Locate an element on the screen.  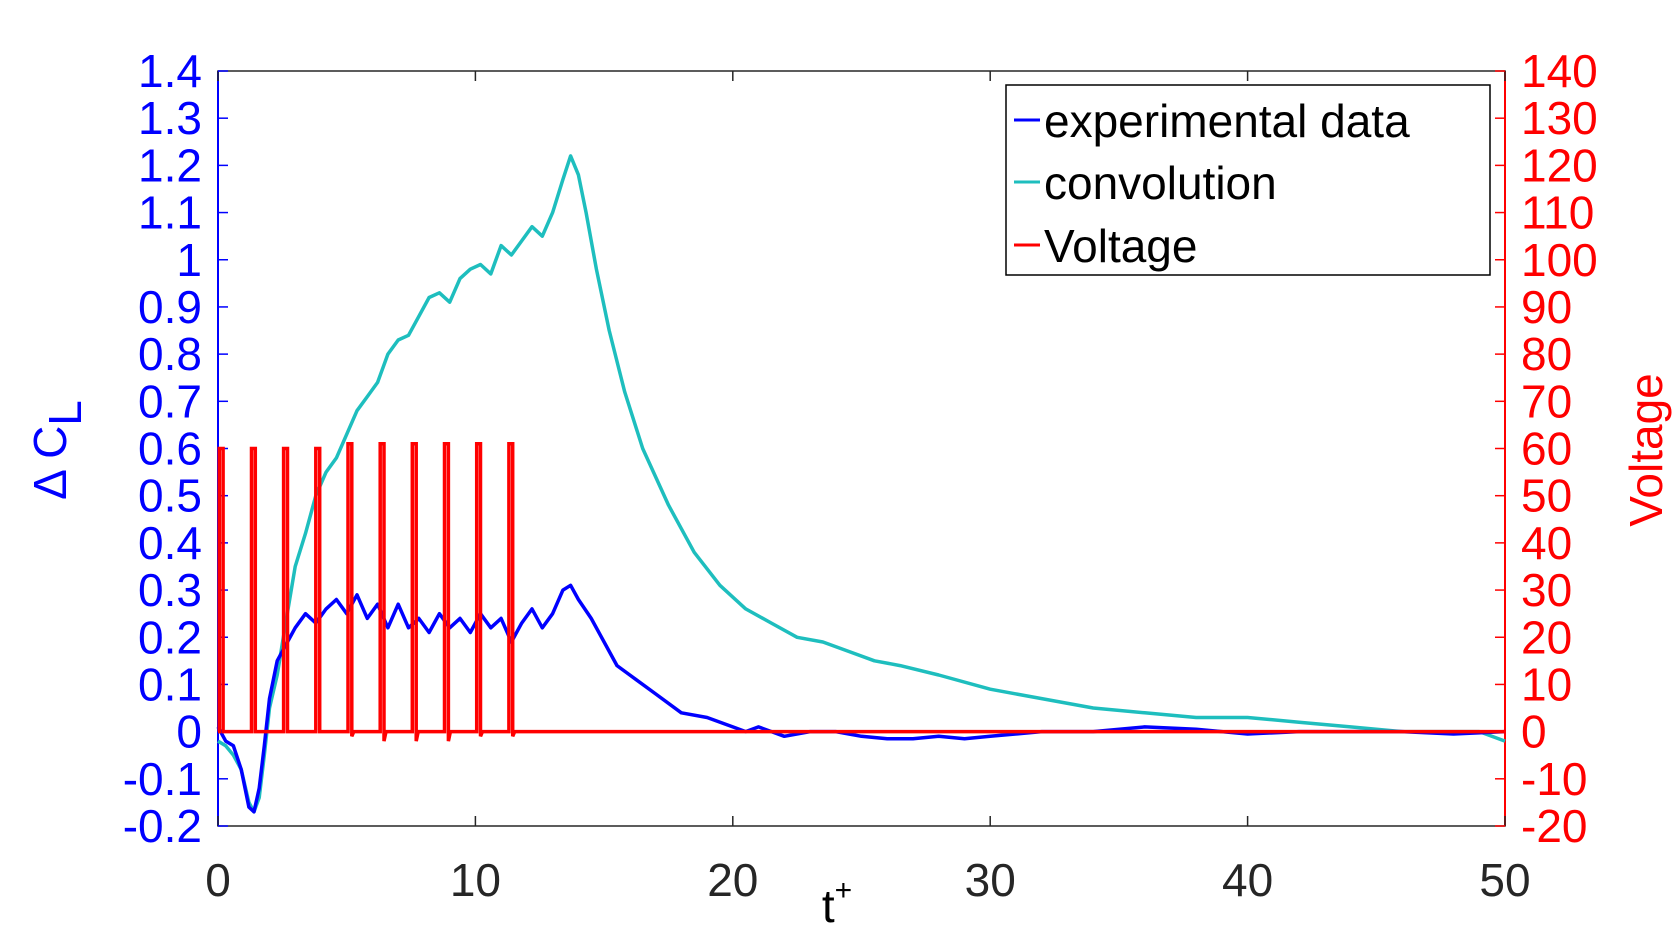
left-y-tick-label: -0.2 is located at coordinates (162, 826).